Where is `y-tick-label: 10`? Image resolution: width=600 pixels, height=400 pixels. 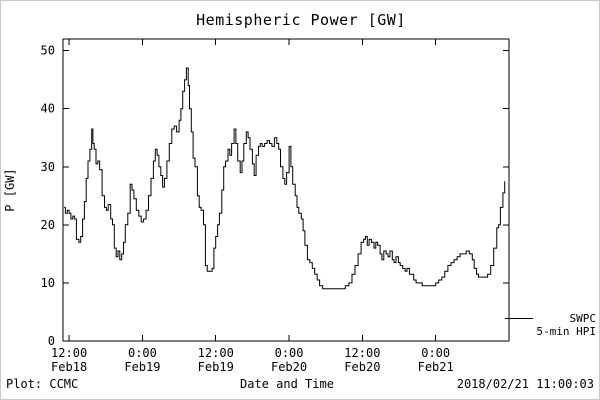 y-tick-label: 10 is located at coordinates (48, 283).